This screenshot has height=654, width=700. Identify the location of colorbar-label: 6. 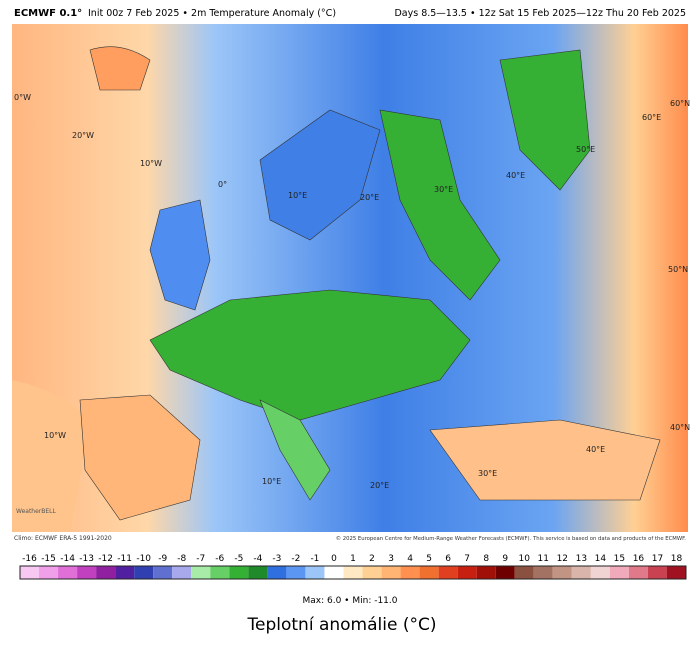
(448, 559).